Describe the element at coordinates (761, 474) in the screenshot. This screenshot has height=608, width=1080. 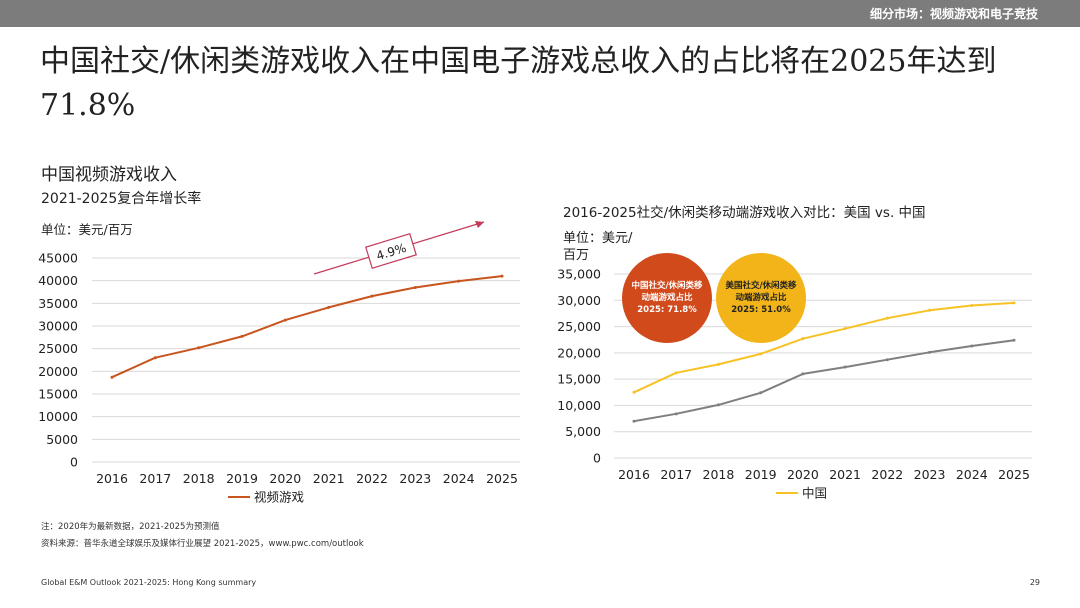
I see `right-x-tick-label: 2019` at that location.